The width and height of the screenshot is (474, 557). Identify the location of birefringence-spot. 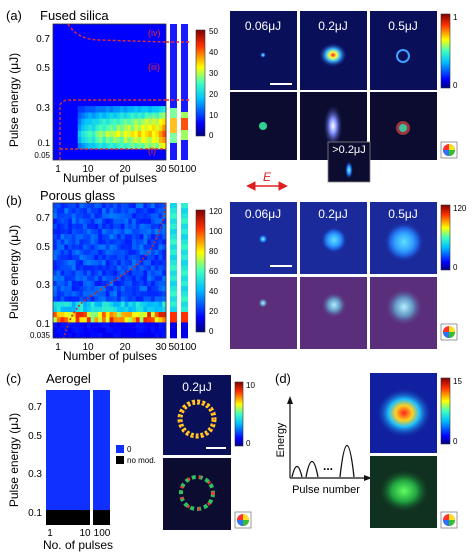
(333, 126).